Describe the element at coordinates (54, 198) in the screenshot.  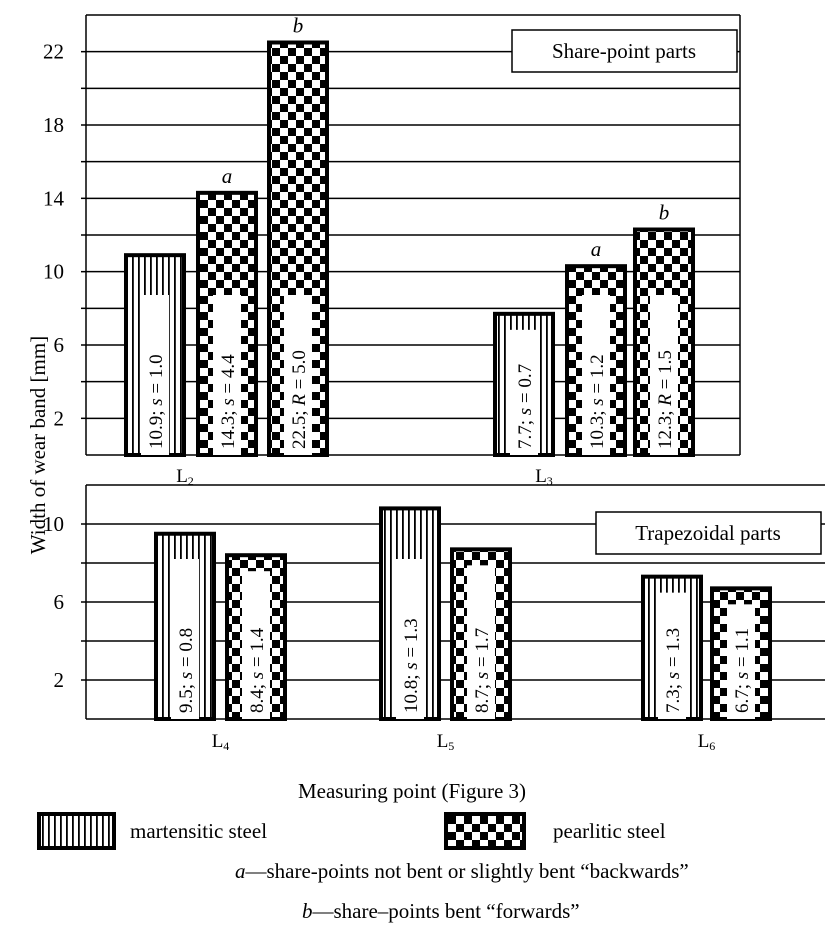
I see `y-tick-label: 14` at that location.